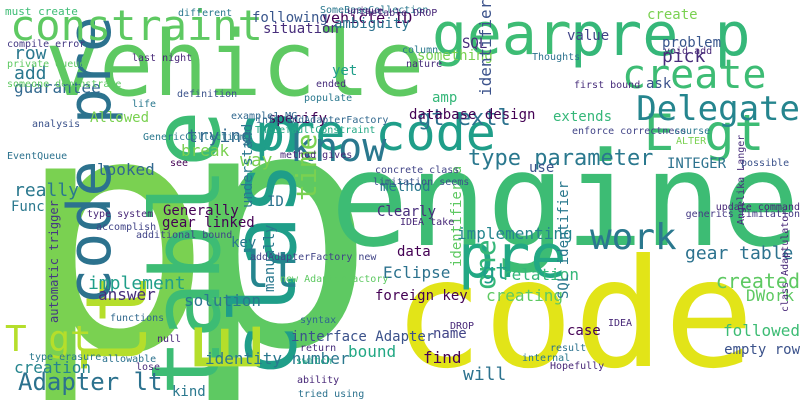 The height and width of the screenshot is (400, 800). What do you see at coordinates (398, 13) in the screenshot?
I see `cloud-word: TheTable DROP` at bounding box center [398, 13].